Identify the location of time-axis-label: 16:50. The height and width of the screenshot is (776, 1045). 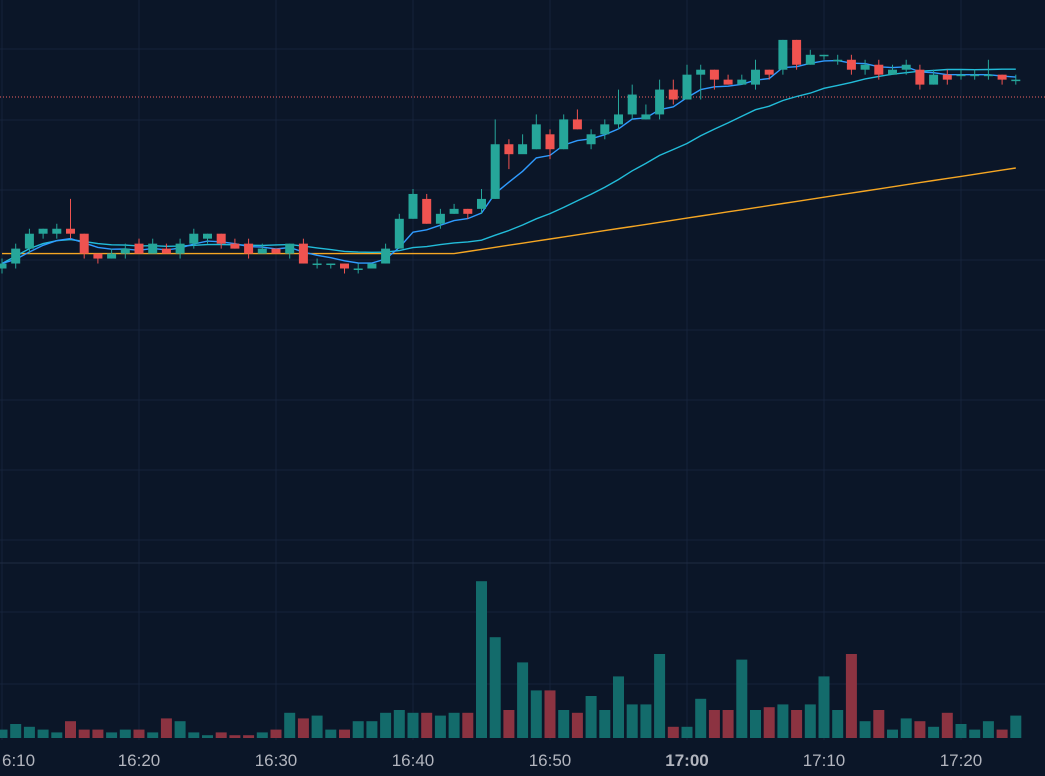
(550, 760).